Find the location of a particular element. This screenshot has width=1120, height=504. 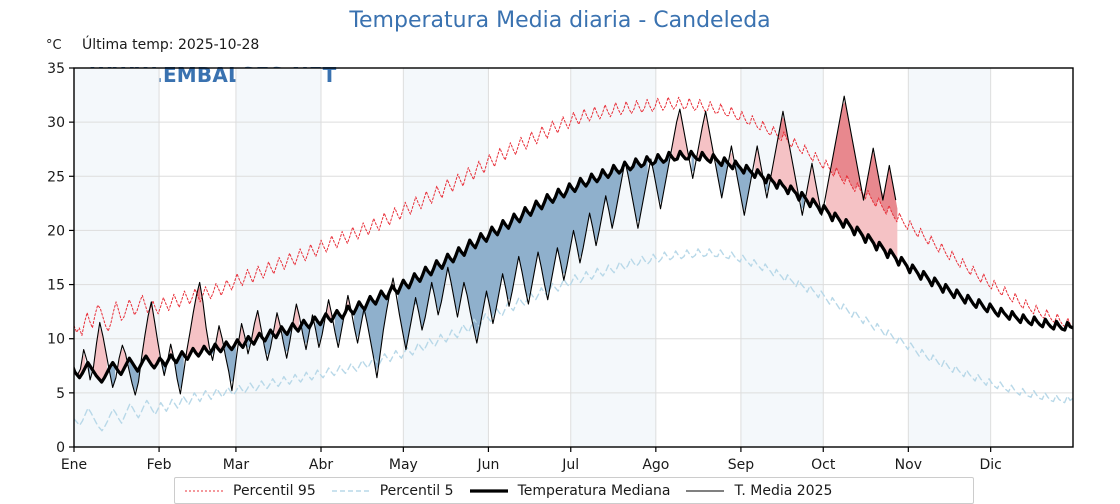

x-axis-tick-label: Ene is located at coordinates (74, 465).